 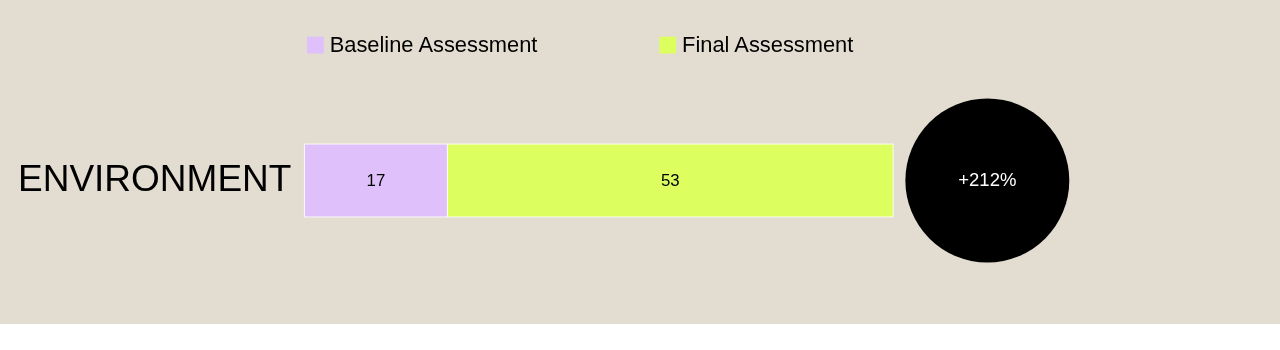 I want to click on legend-label: Baseline Assessment, so click(x=433, y=44).